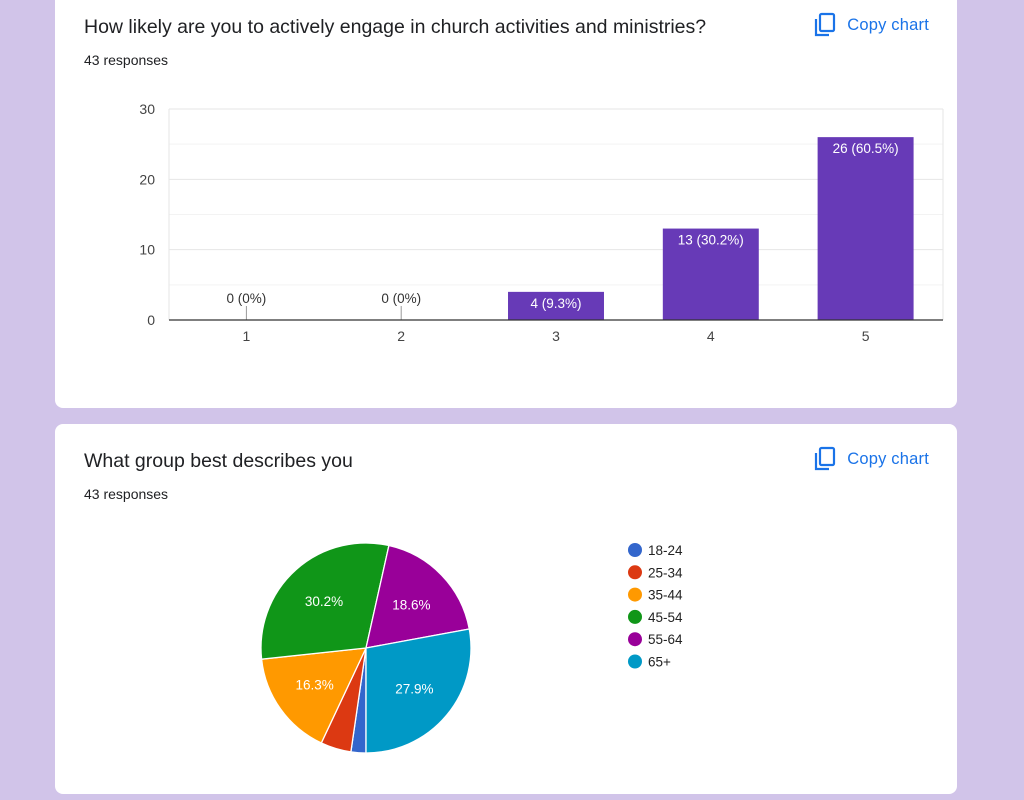 Image resolution: width=1024 pixels, height=800 pixels. What do you see at coordinates (866, 336) in the screenshot?
I see `x-tick-label: 5` at bounding box center [866, 336].